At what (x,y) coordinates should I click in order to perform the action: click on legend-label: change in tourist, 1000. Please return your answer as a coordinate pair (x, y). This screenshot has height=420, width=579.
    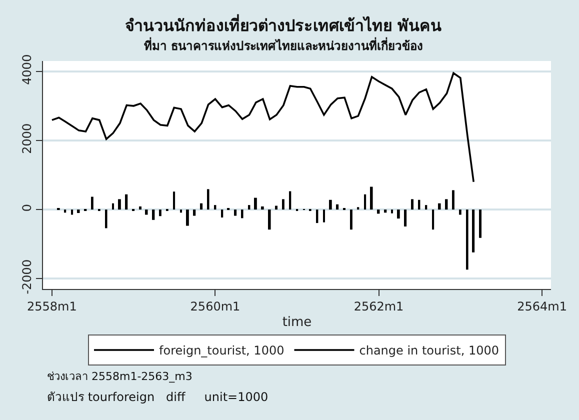
    Looking at the image, I should click on (429, 351).